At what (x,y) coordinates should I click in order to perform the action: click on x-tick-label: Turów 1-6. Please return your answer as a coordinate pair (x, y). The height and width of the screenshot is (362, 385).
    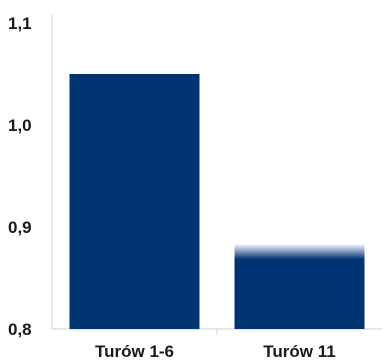
    Looking at the image, I should click on (134, 351).